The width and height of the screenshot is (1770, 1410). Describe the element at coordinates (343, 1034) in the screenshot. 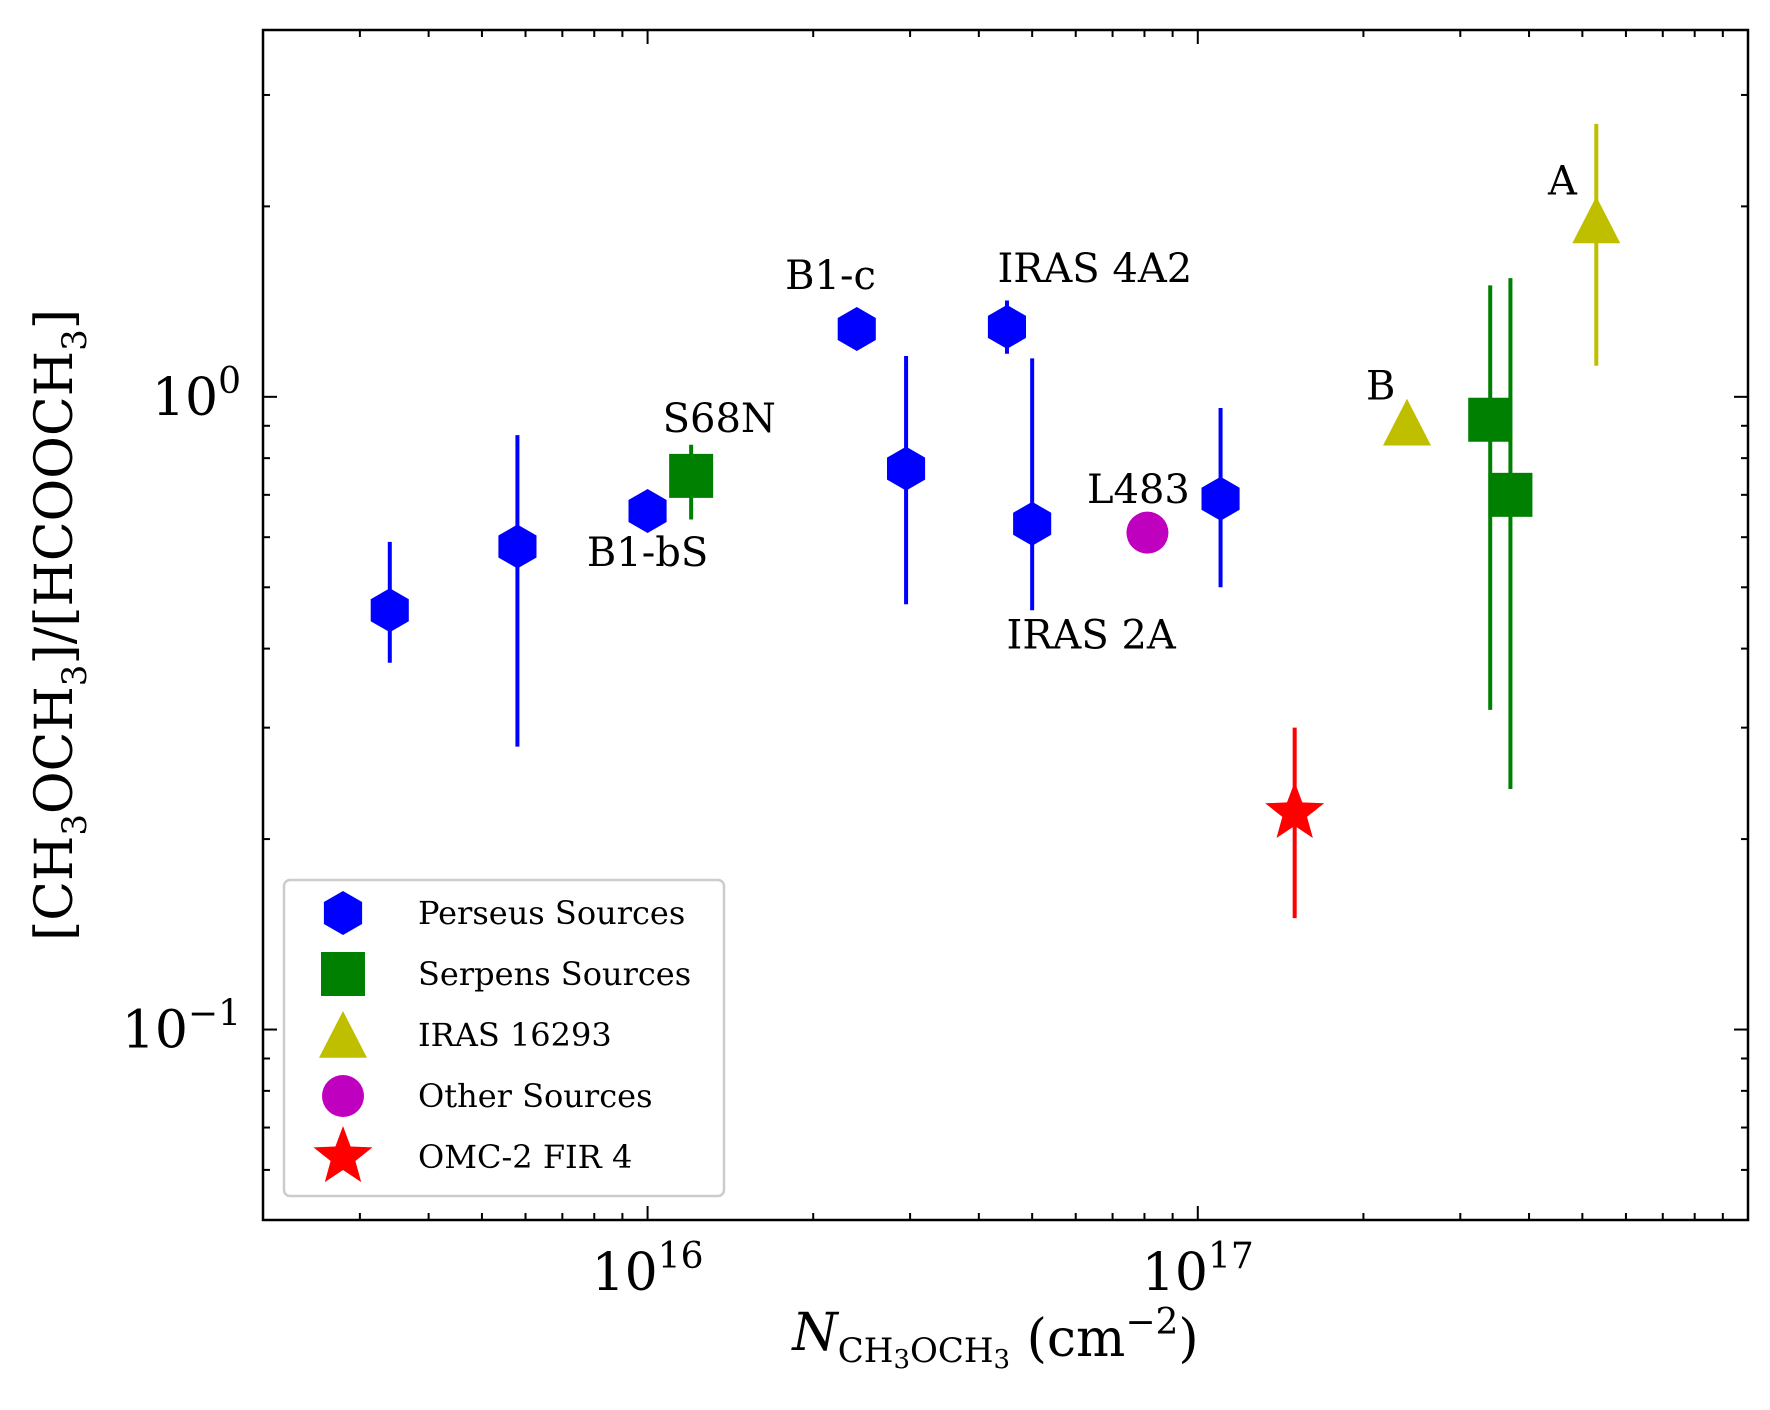

I see `legend-iras-16293-marker` at that location.